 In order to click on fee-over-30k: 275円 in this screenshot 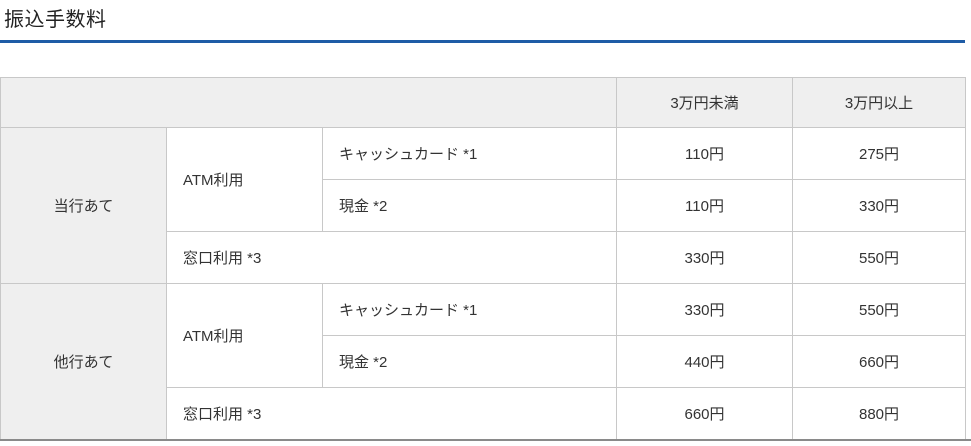, I will do `click(879, 153)`.